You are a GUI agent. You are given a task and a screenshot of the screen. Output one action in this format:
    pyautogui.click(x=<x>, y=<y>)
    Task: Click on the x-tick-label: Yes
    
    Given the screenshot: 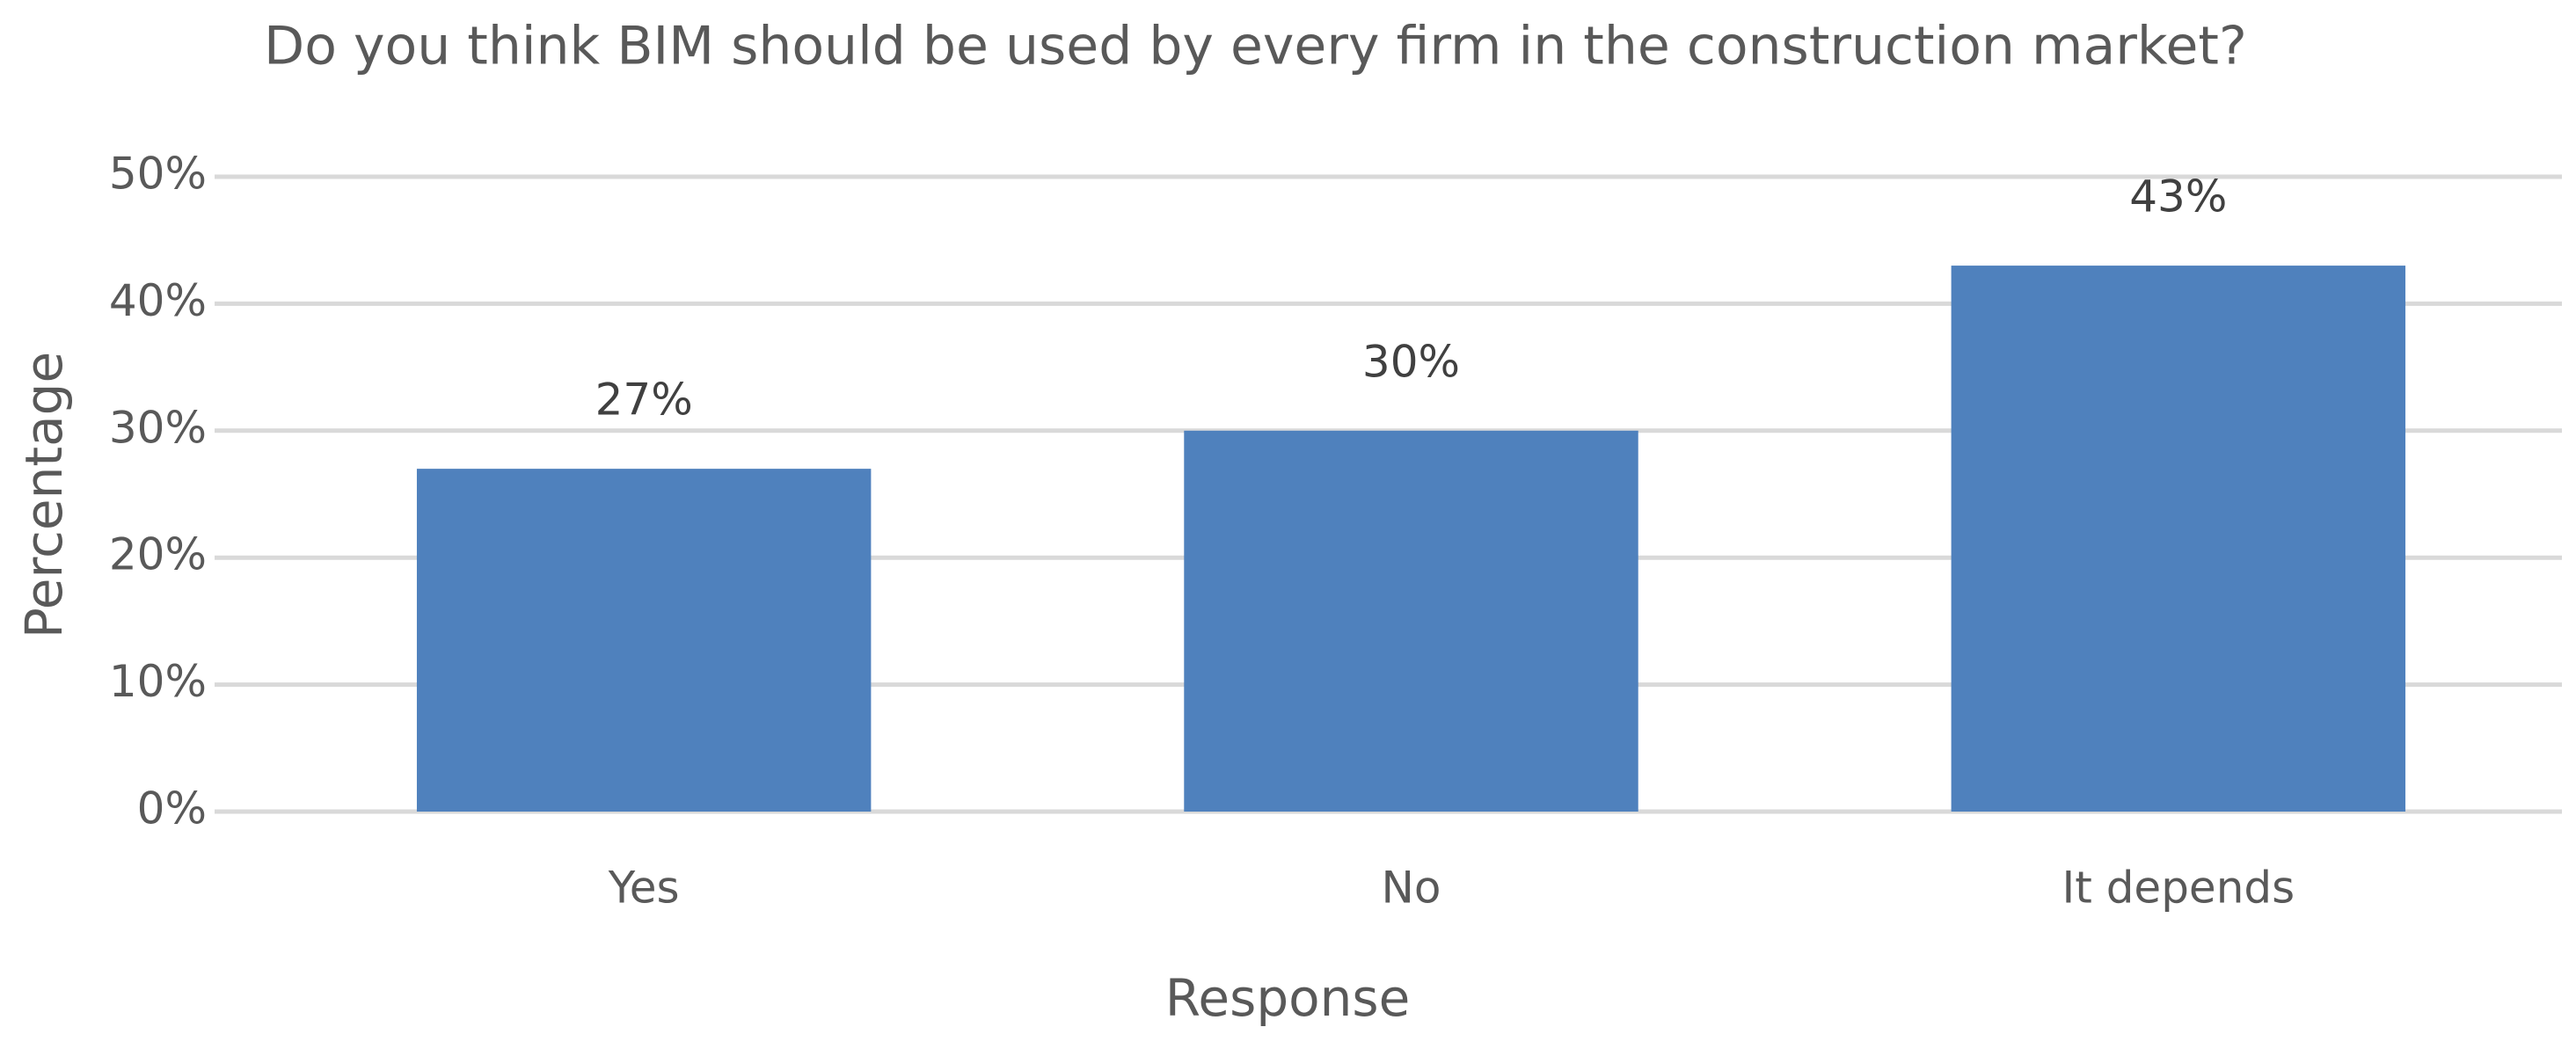 What is the action you would take?
    pyautogui.click(x=644, y=888)
    